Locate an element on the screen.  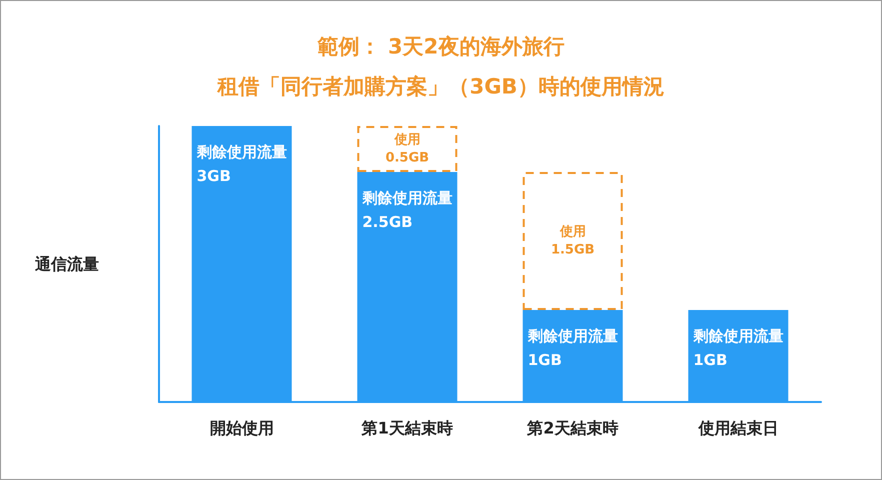
data-label: 使用 0.5GB is located at coordinates (407, 149).